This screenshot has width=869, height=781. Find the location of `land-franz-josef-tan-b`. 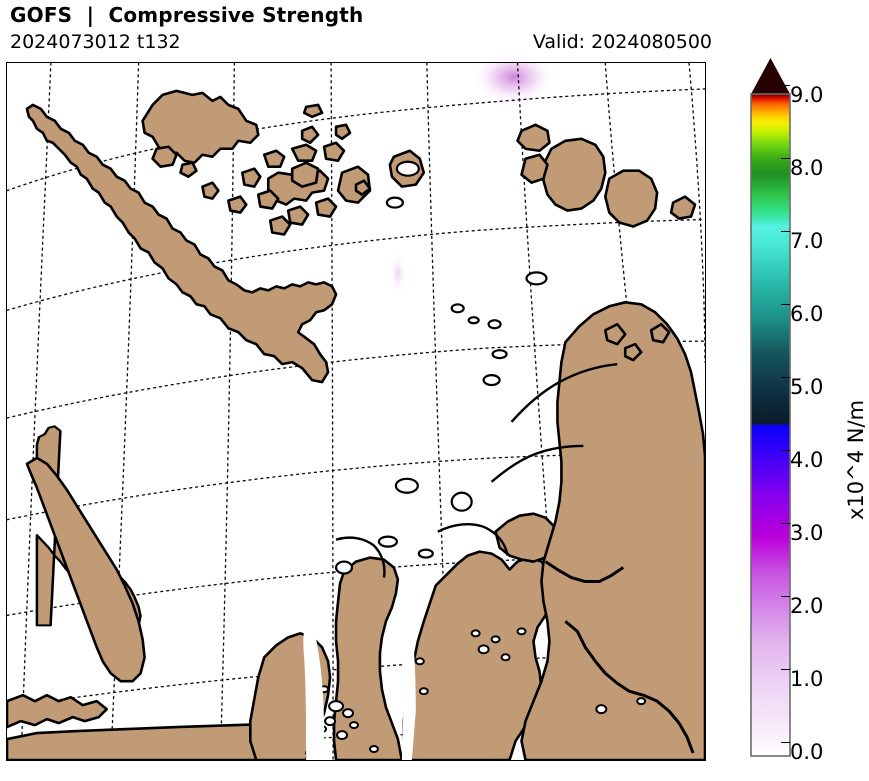

land-franz-josef-tan-b is located at coordinates (305, 174).